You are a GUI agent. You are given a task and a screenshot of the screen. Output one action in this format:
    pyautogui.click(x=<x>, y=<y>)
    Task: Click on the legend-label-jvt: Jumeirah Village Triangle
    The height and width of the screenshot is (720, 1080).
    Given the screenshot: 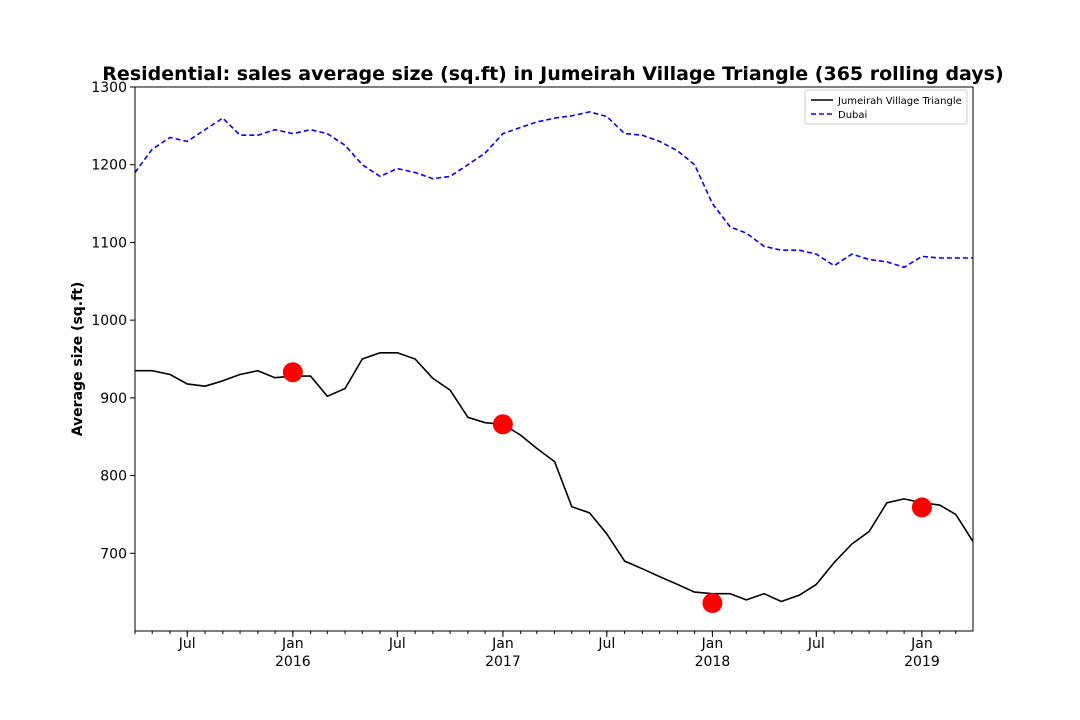 What is the action you would take?
    pyautogui.click(x=899, y=101)
    